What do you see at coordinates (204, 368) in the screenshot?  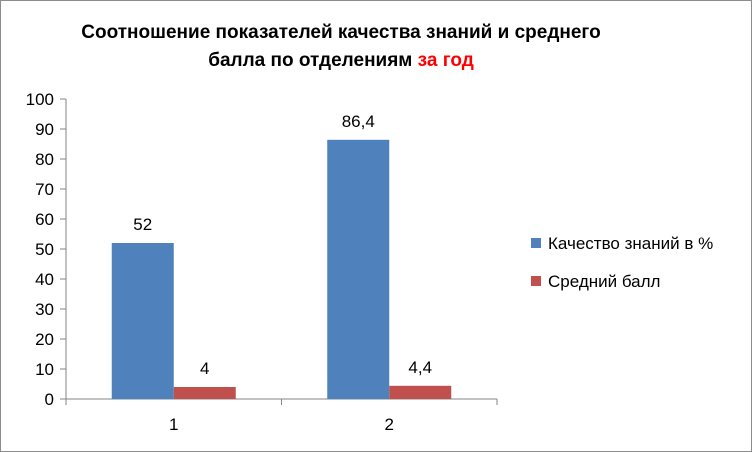 I see `data-label: 4` at bounding box center [204, 368].